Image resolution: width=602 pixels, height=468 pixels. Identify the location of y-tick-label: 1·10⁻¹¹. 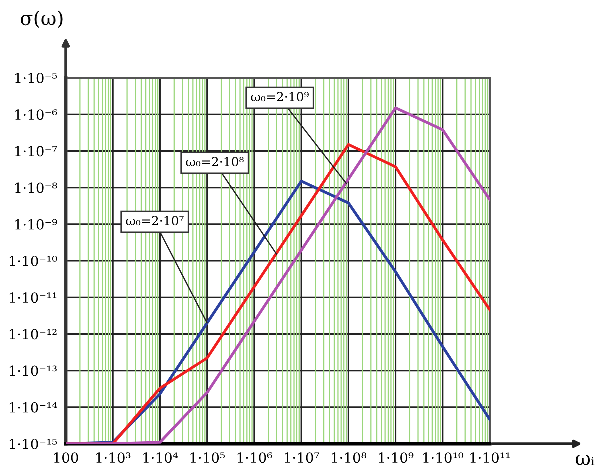
(33, 298).